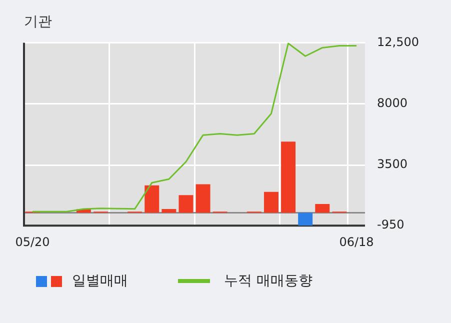  What do you see at coordinates (392, 164) in the screenshot?
I see `y-tick-label: 3500` at bounding box center [392, 164].